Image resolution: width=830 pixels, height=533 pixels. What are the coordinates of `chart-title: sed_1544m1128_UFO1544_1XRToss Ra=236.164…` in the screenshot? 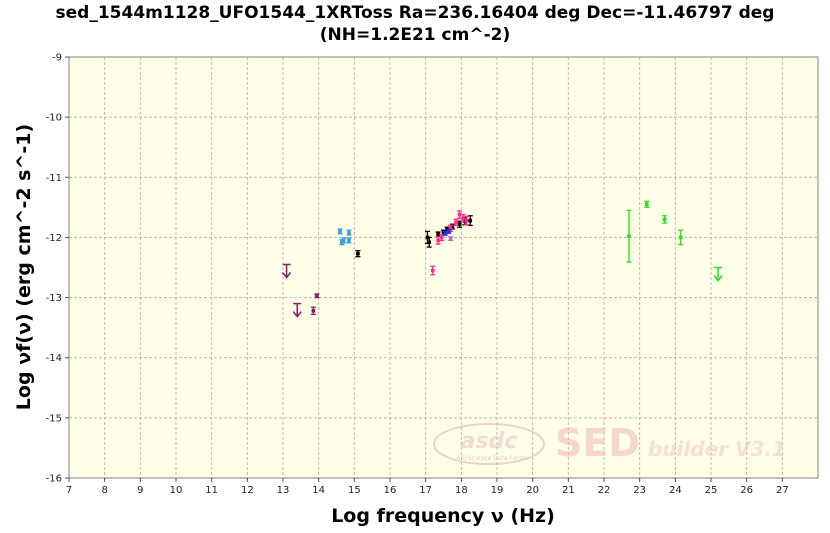 It's located at (415, 13).